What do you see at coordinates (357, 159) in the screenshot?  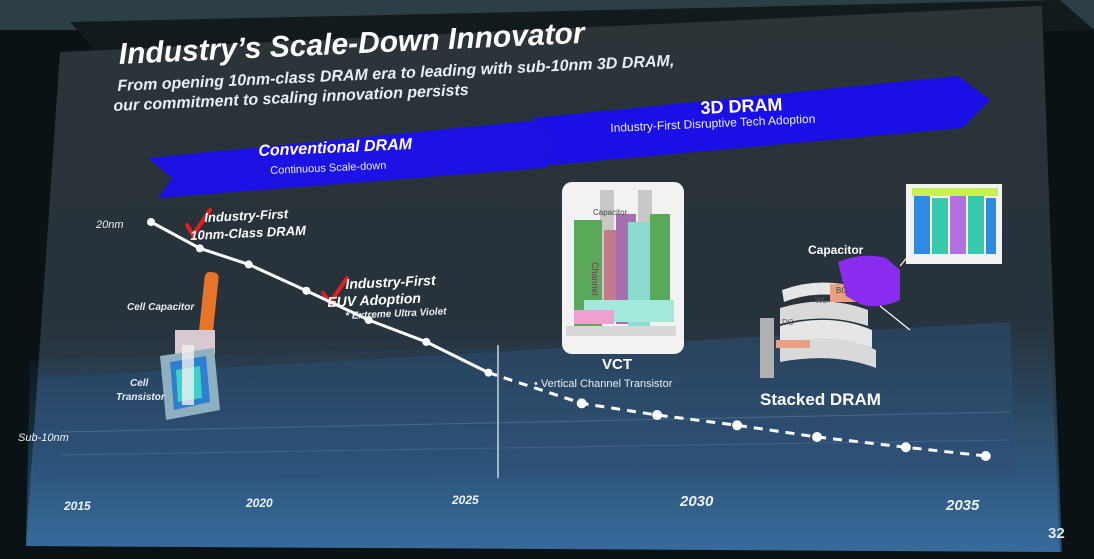 I see `conventional-arrow` at bounding box center [357, 159].